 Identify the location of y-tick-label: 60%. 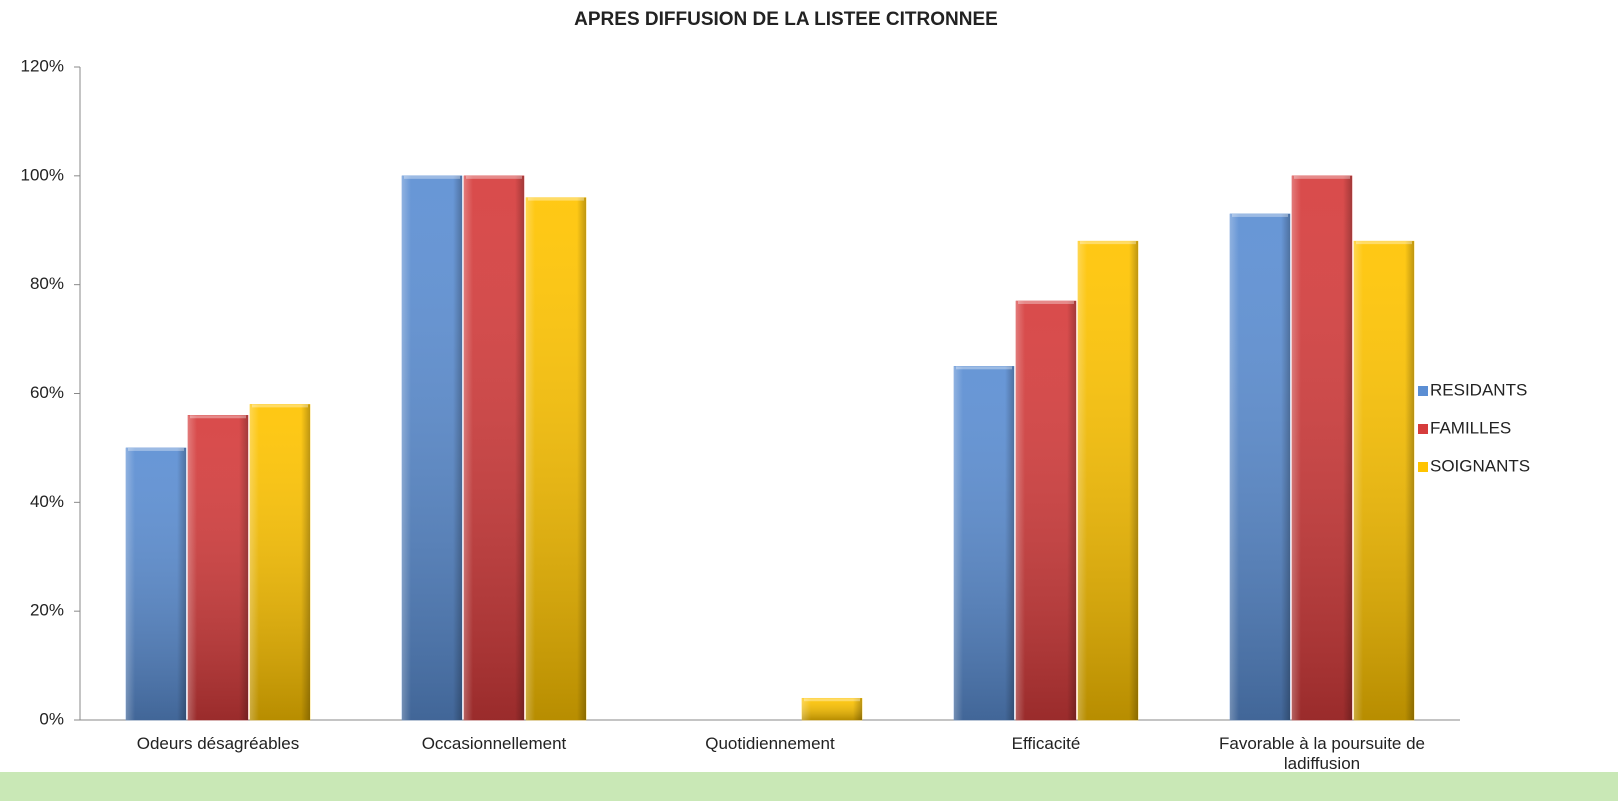
(47, 392).